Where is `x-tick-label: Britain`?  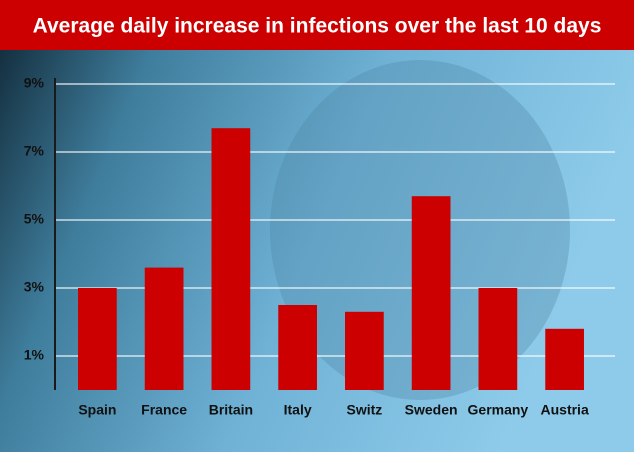 x-tick-label: Britain is located at coordinates (231, 410).